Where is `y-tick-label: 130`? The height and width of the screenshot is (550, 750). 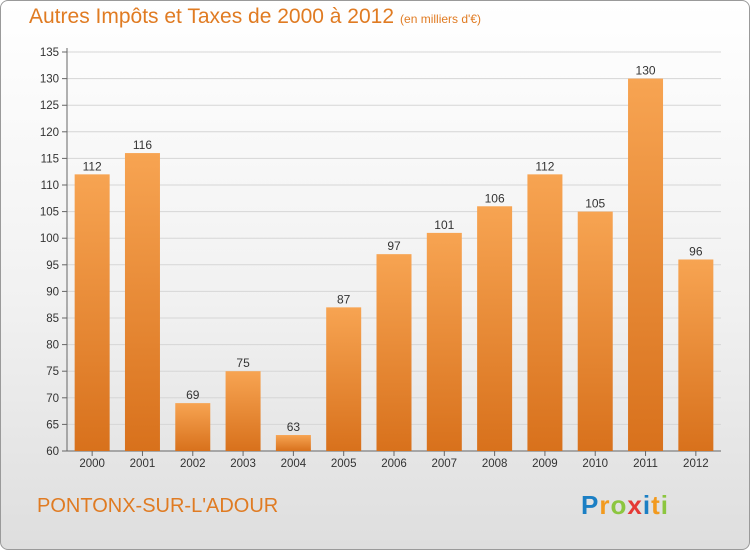 y-tick-label: 130 is located at coordinates (49, 80).